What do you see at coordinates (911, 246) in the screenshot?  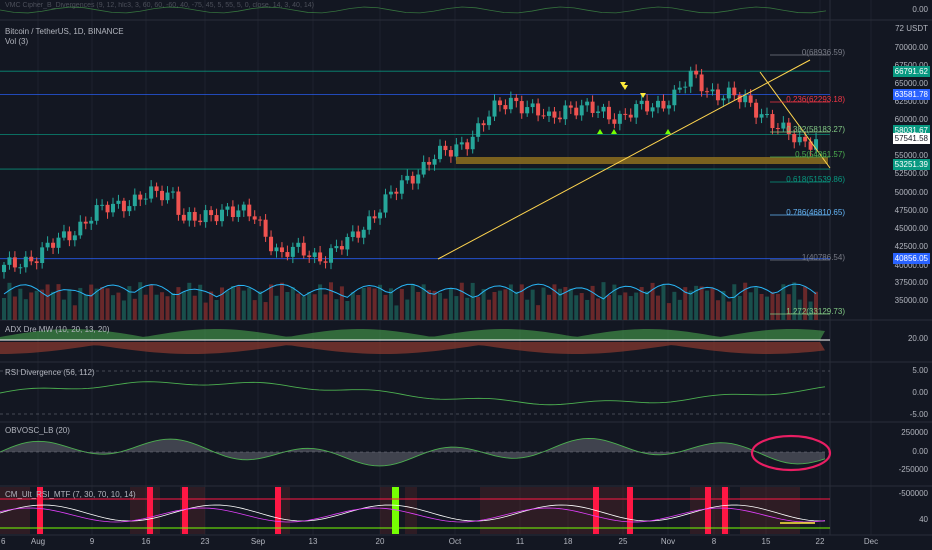 I see `price-axis-label: 42500.00` at bounding box center [911, 246].